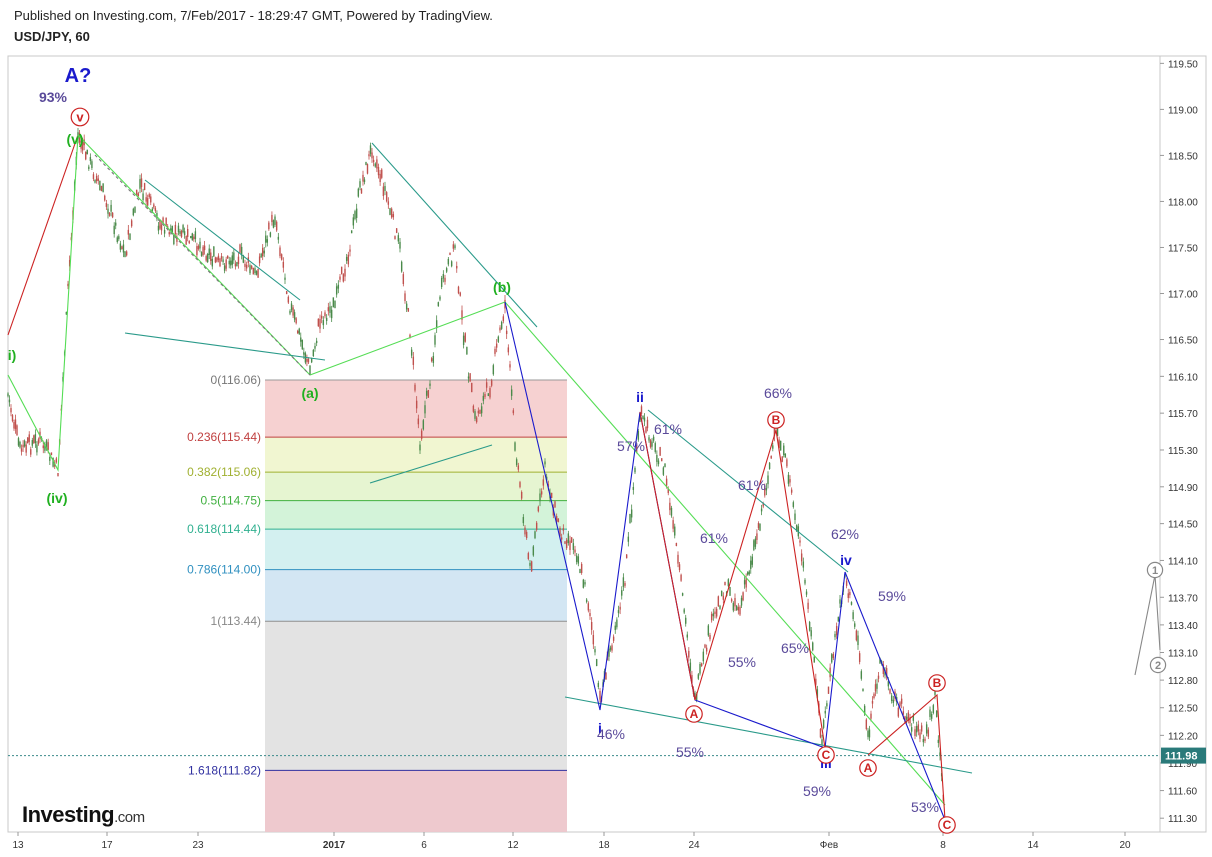 This screenshot has height=857, width=1212. I want to click on investing-logo: Investing.com, so click(83, 815).